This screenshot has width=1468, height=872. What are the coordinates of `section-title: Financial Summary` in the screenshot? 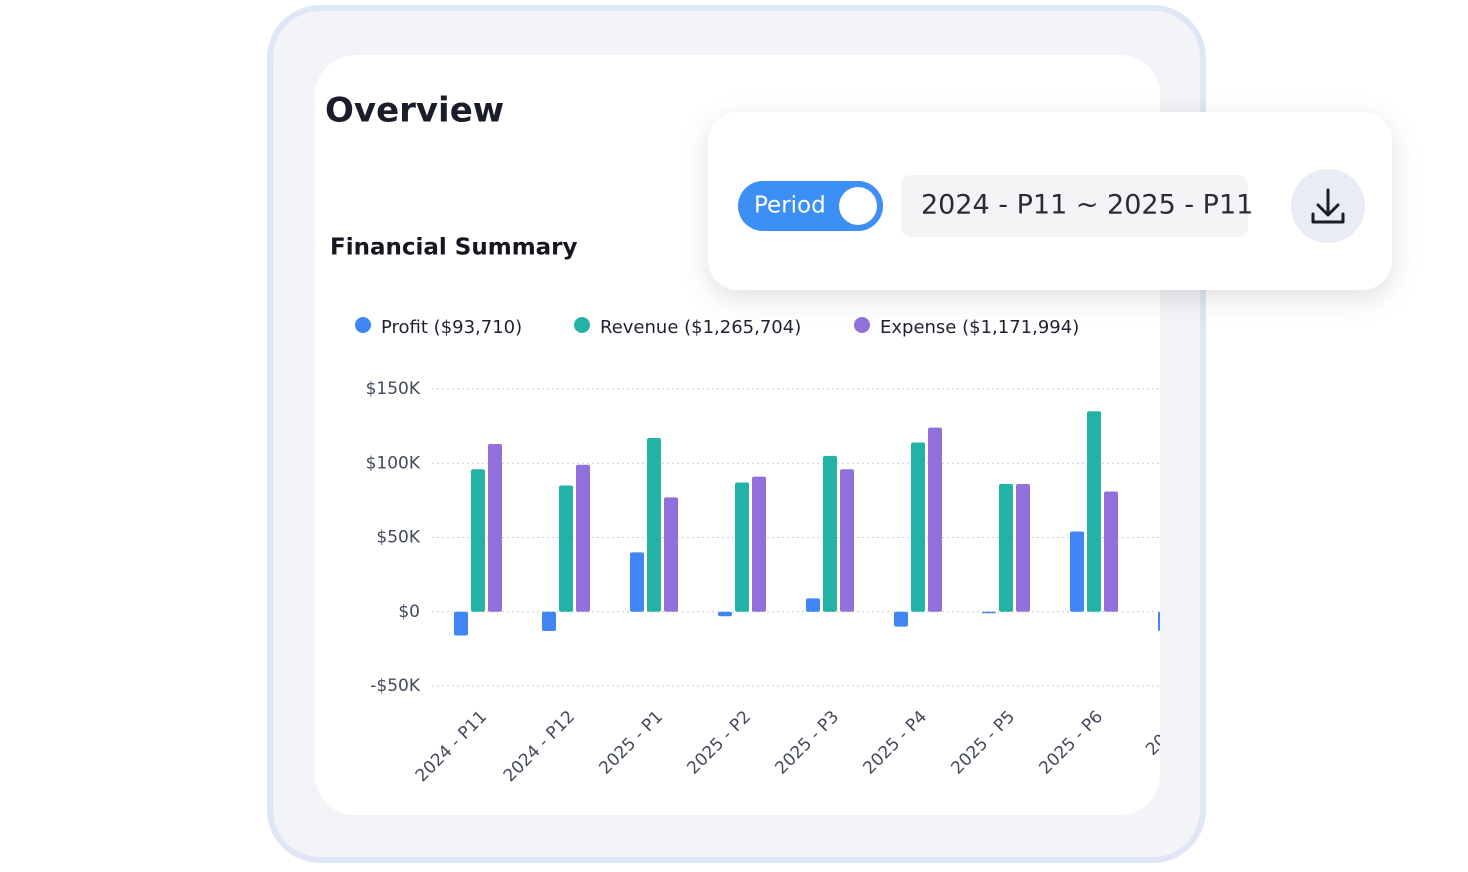 It's located at (454, 248).